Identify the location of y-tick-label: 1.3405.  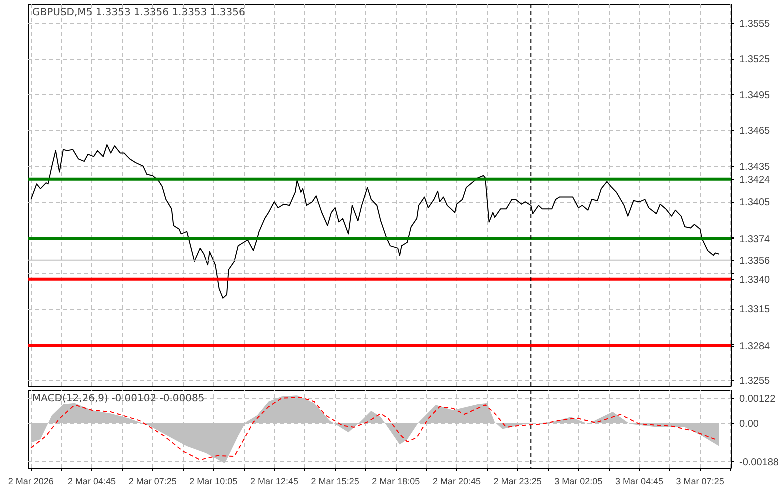
(755, 203).